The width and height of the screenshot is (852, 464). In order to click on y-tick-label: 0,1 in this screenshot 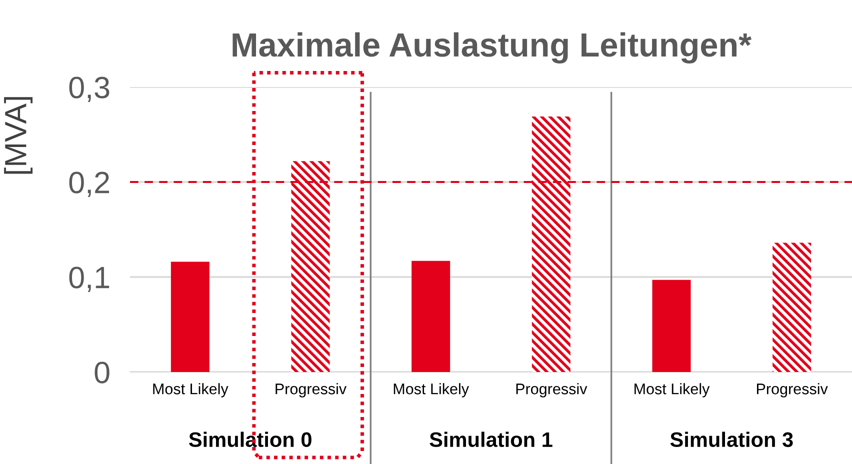, I will do `click(89, 279)`.